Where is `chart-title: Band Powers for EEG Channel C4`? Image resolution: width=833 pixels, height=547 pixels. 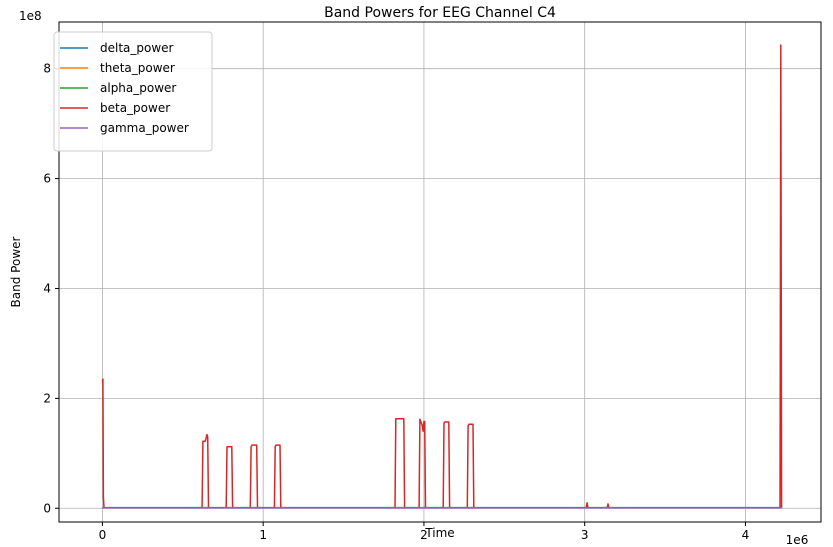
chart-title: Band Powers for EEG Channel C4 is located at coordinates (440, 13).